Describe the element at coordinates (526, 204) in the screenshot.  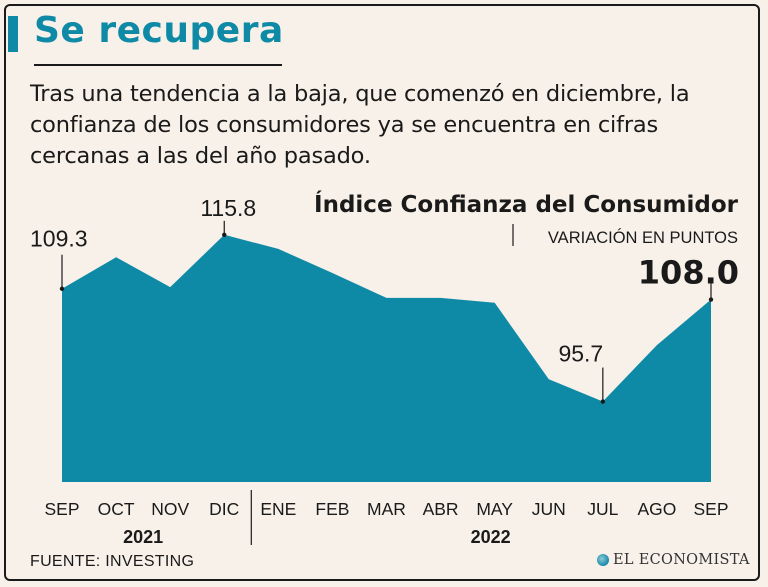
I see `chart-title: Índice Confianza del Consumidor` at that location.